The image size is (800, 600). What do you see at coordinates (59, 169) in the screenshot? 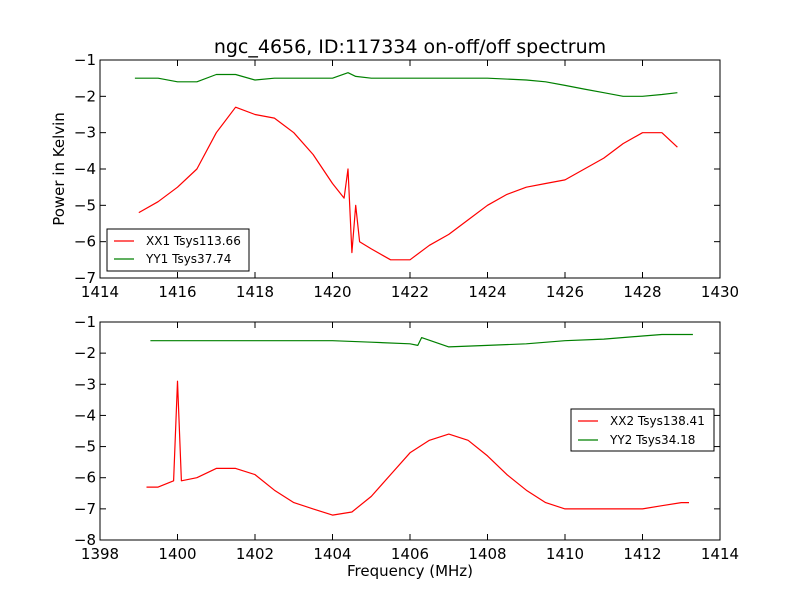
I see `y-axis-label: Power in Kelvin` at bounding box center [59, 169].